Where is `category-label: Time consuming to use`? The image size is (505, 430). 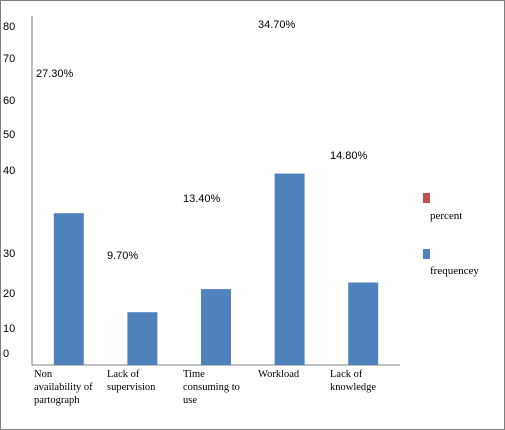
category-label: Time consuming to use is located at coordinates (211, 387).